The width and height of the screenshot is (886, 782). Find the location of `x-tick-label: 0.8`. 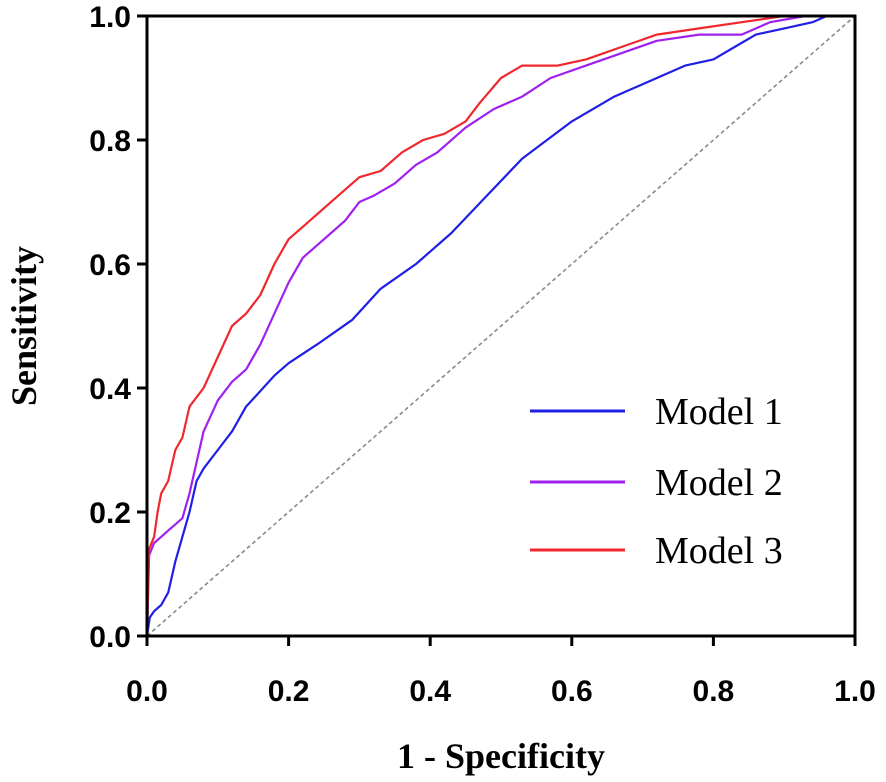

x-tick-label: 0.8 is located at coordinates (714, 691).